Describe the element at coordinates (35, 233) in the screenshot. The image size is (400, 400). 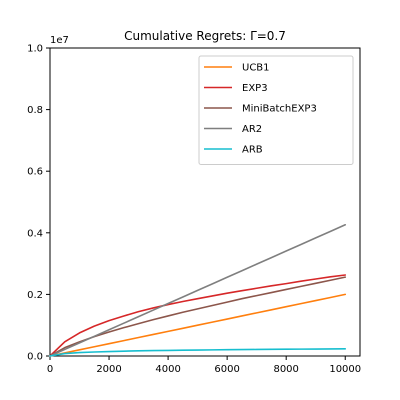
I see `y-tick-label: 0.4` at that location.